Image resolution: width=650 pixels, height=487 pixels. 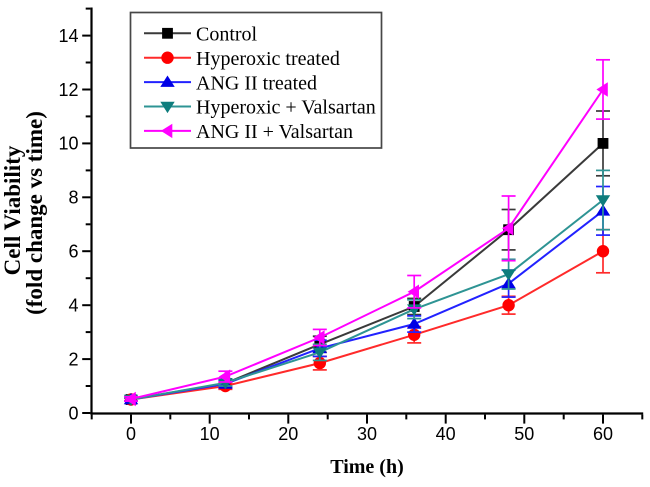 What do you see at coordinates (524, 434) in the screenshot?
I see `svg-text: 50` at bounding box center [524, 434].